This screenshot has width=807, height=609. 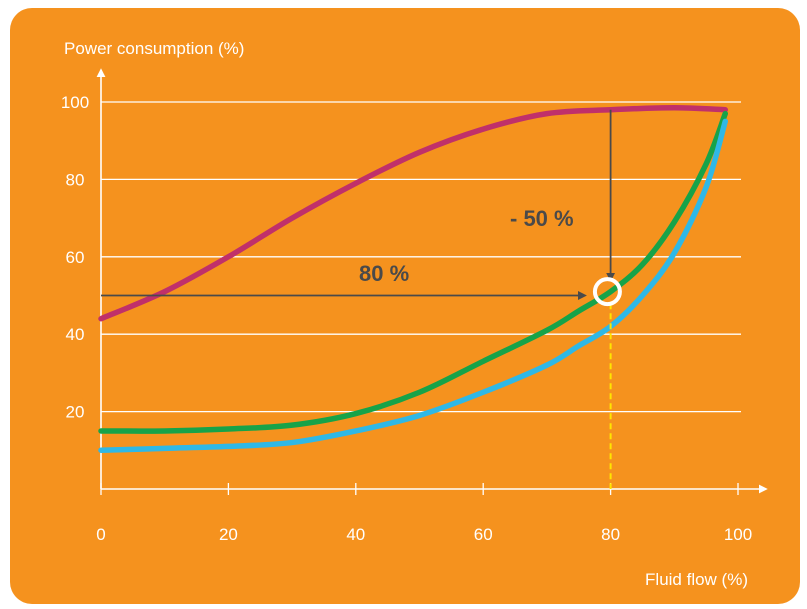 What do you see at coordinates (610, 534) in the screenshot?
I see `x-tick-label-80: 80` at bounding box center [610, 534].